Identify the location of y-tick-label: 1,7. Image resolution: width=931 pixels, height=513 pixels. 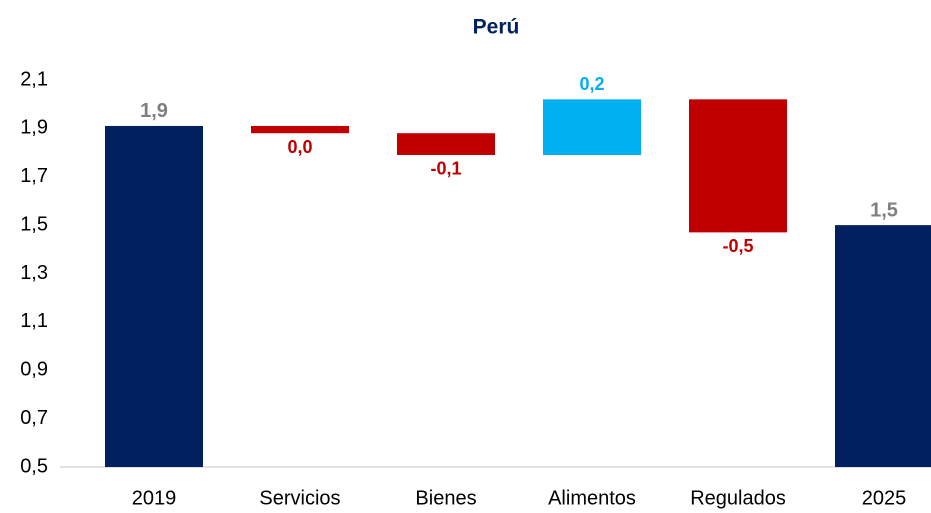
(34, 176).